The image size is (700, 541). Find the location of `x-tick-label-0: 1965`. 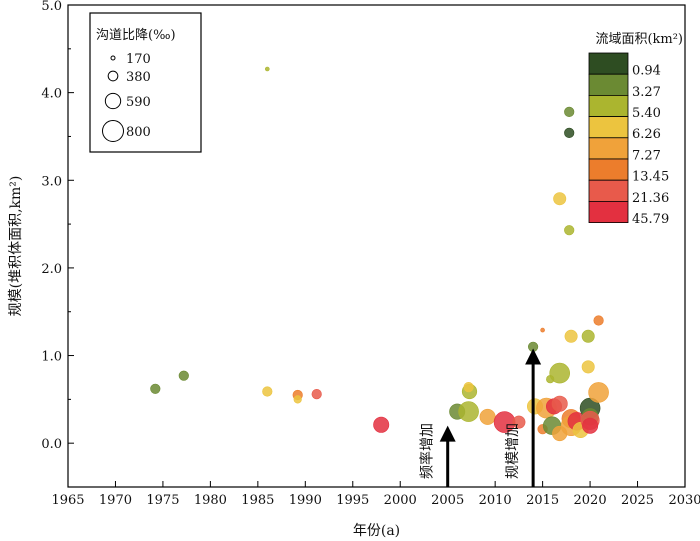

x-tick-label-0: 1965 is located at coordinates (67, 500).